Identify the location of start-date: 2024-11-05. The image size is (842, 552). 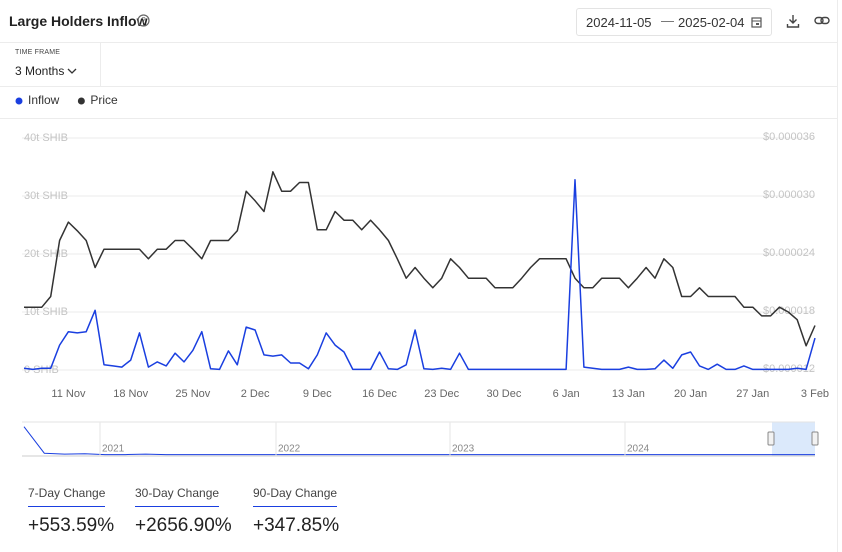
(619, 22).